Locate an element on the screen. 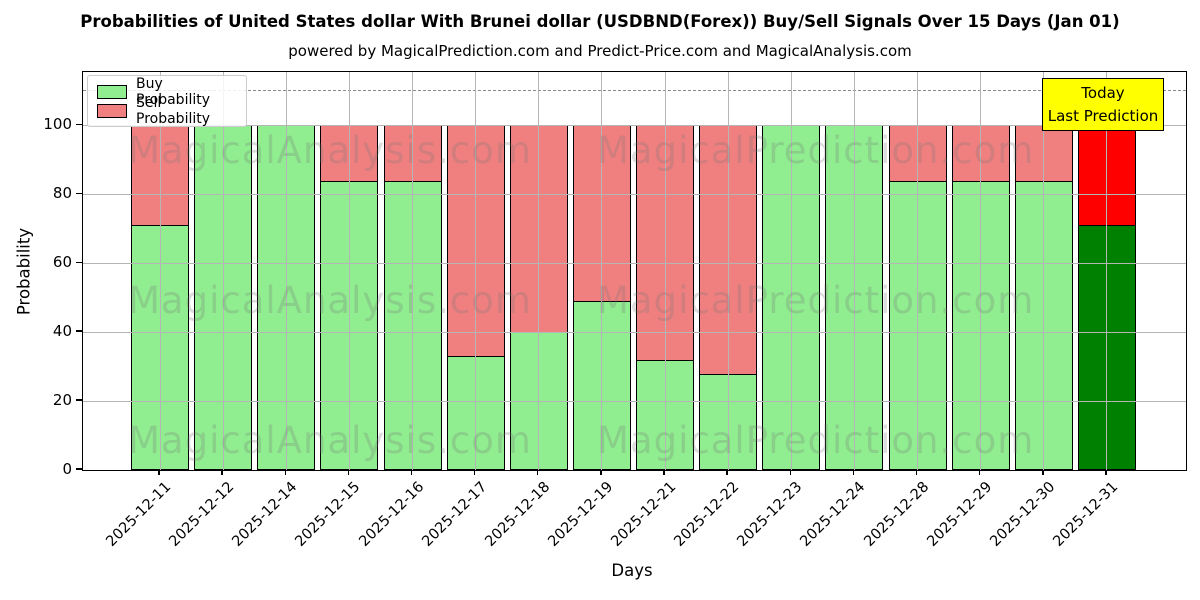  y-tick-label: 0 is located at coordinates (67, 469).